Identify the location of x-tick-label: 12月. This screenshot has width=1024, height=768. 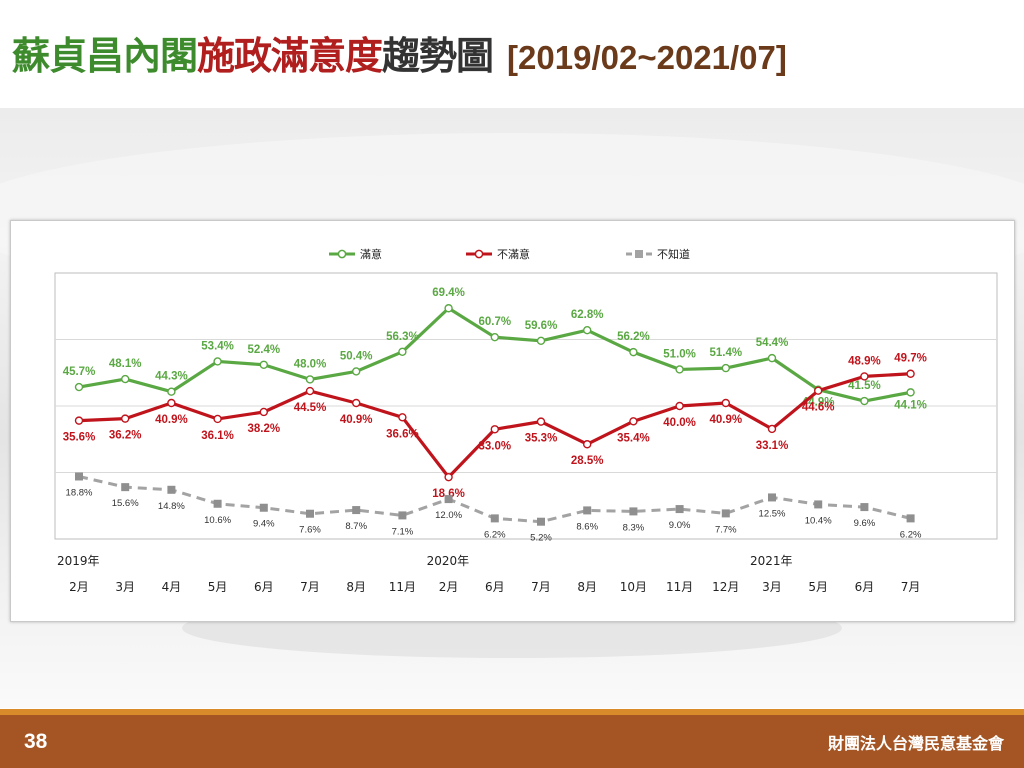
(725, 587).